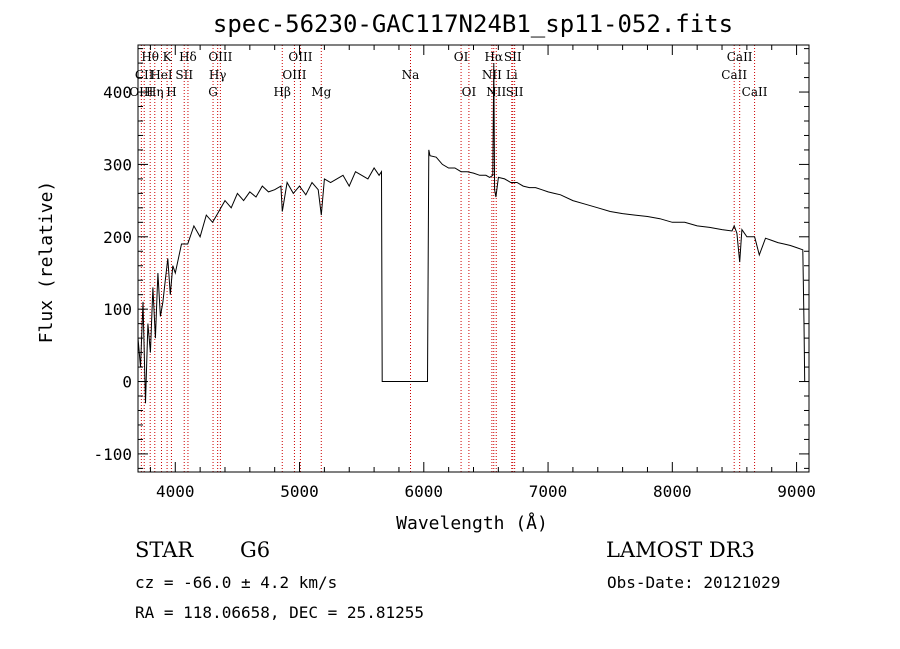  What do you see at coordinates (680, 550) in the screenshot?
I see `survey-label: LAMOST DR3` at bounding box center [680, 550].